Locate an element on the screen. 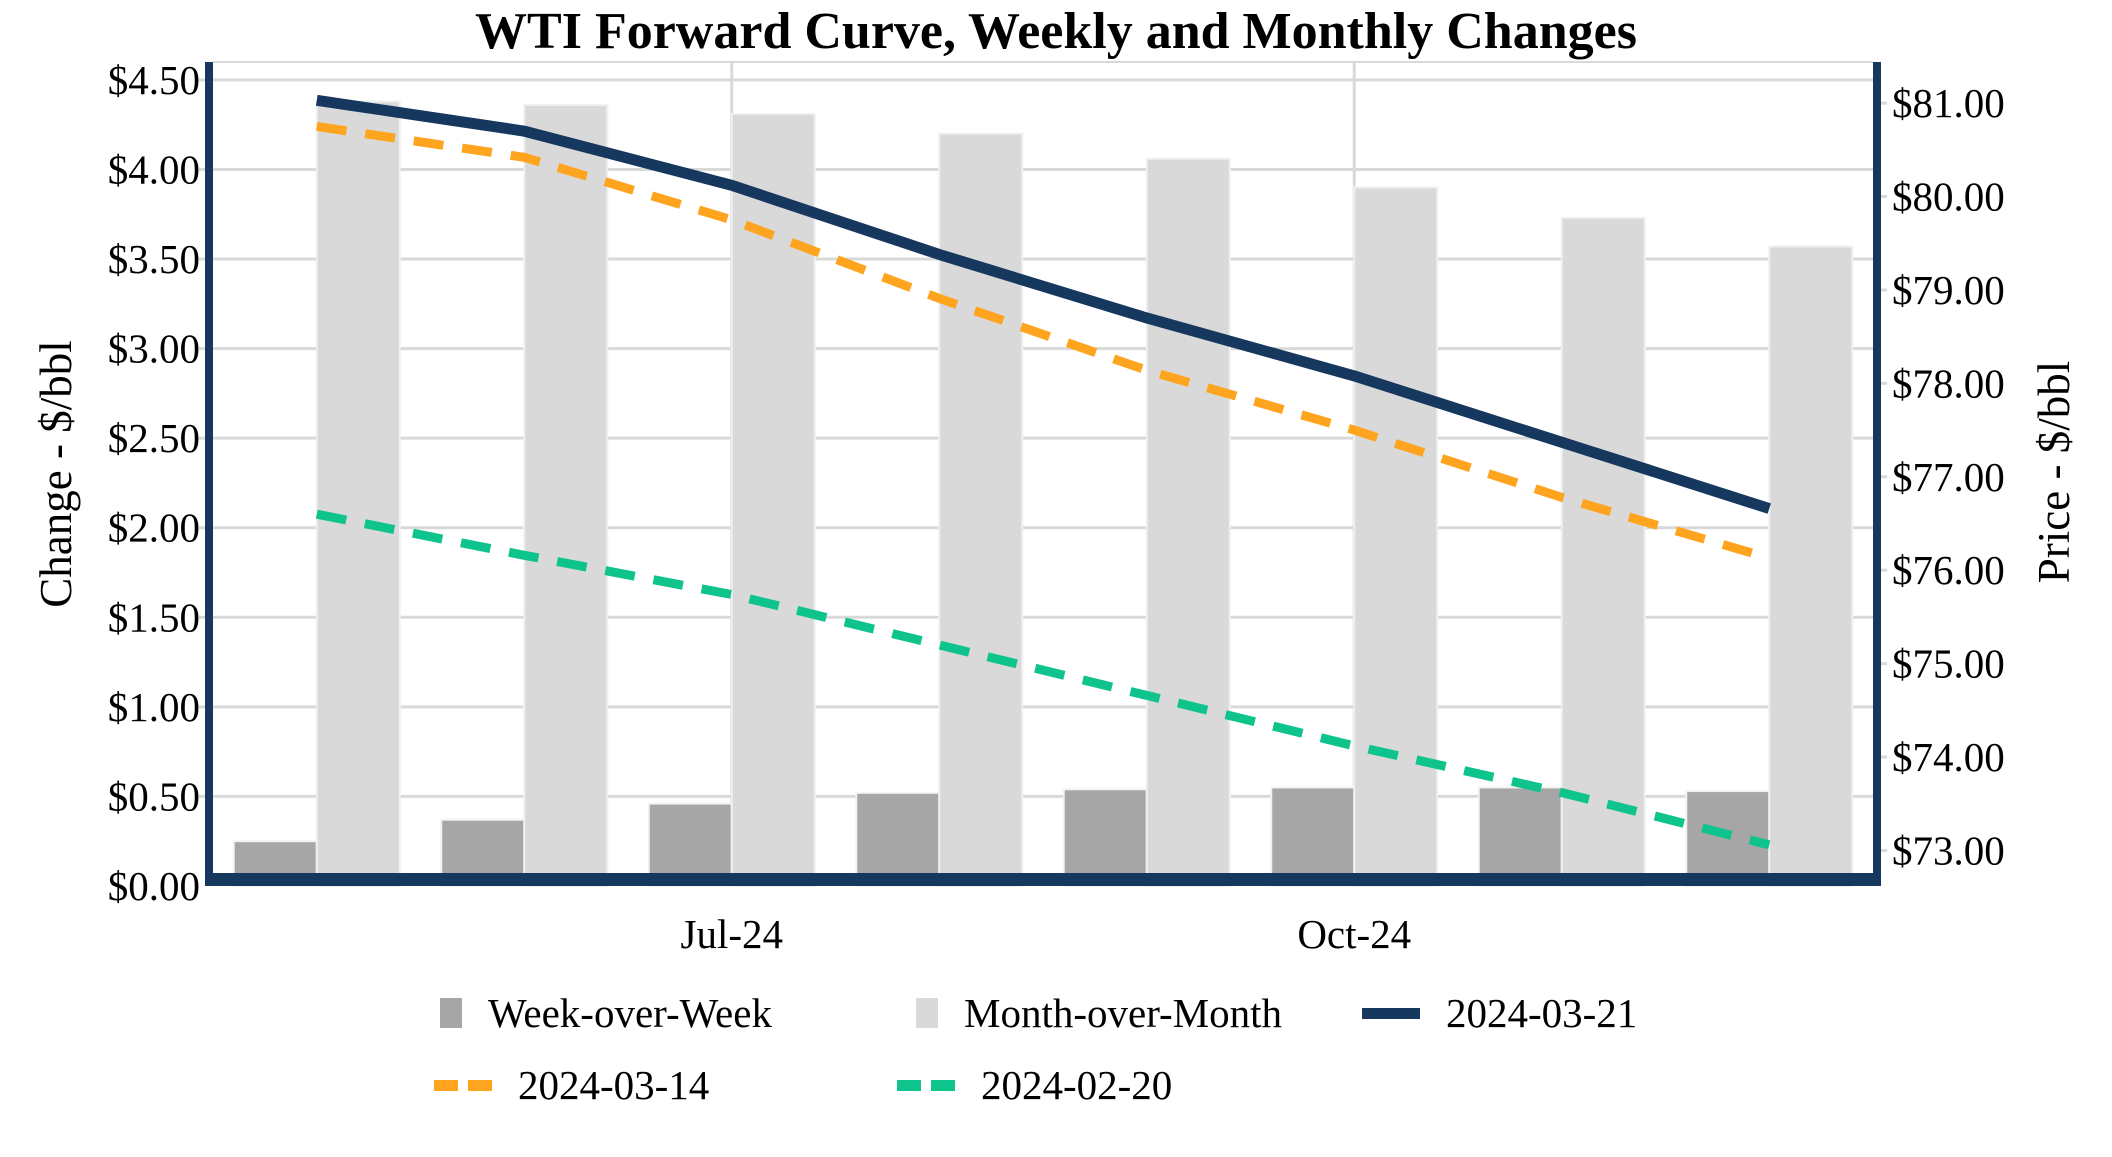 The image size is (2112, 1157). left-axis-tick-label: $1.00 is located at coordinates (154, 707).